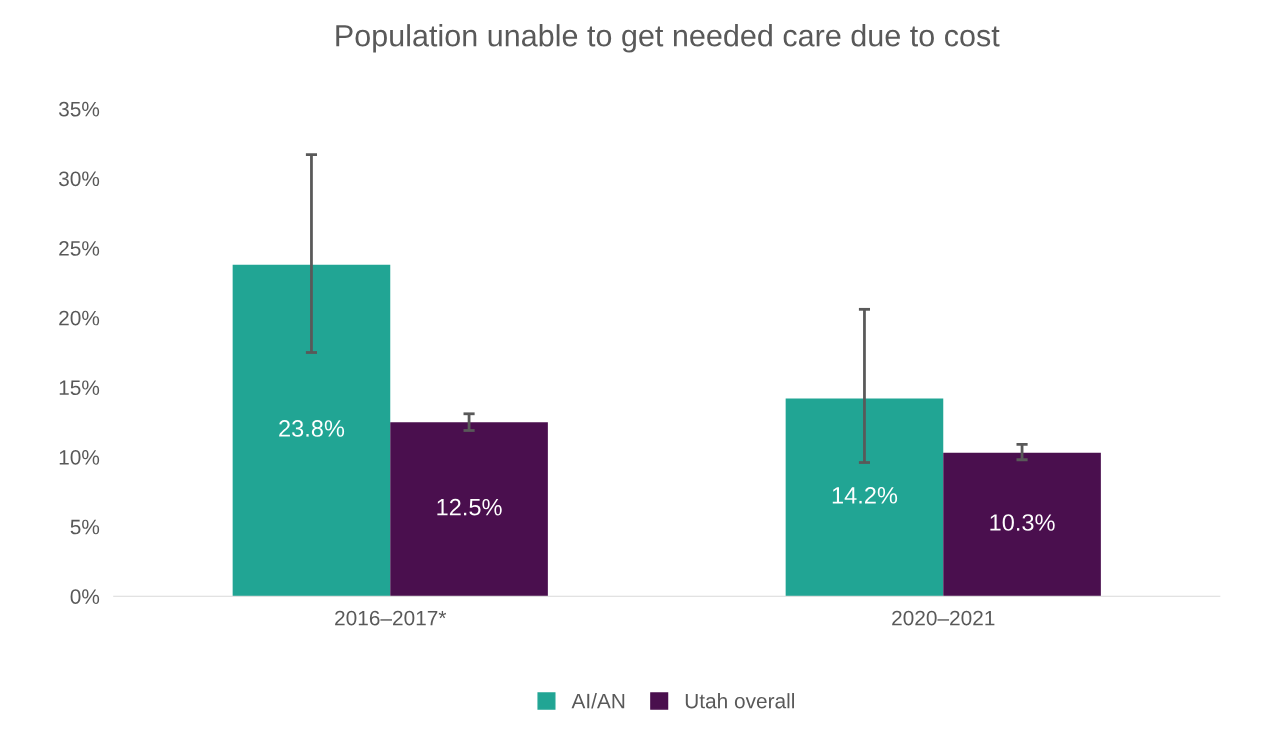  I want to click on y-tick-label: 10%, so click(79, 457).